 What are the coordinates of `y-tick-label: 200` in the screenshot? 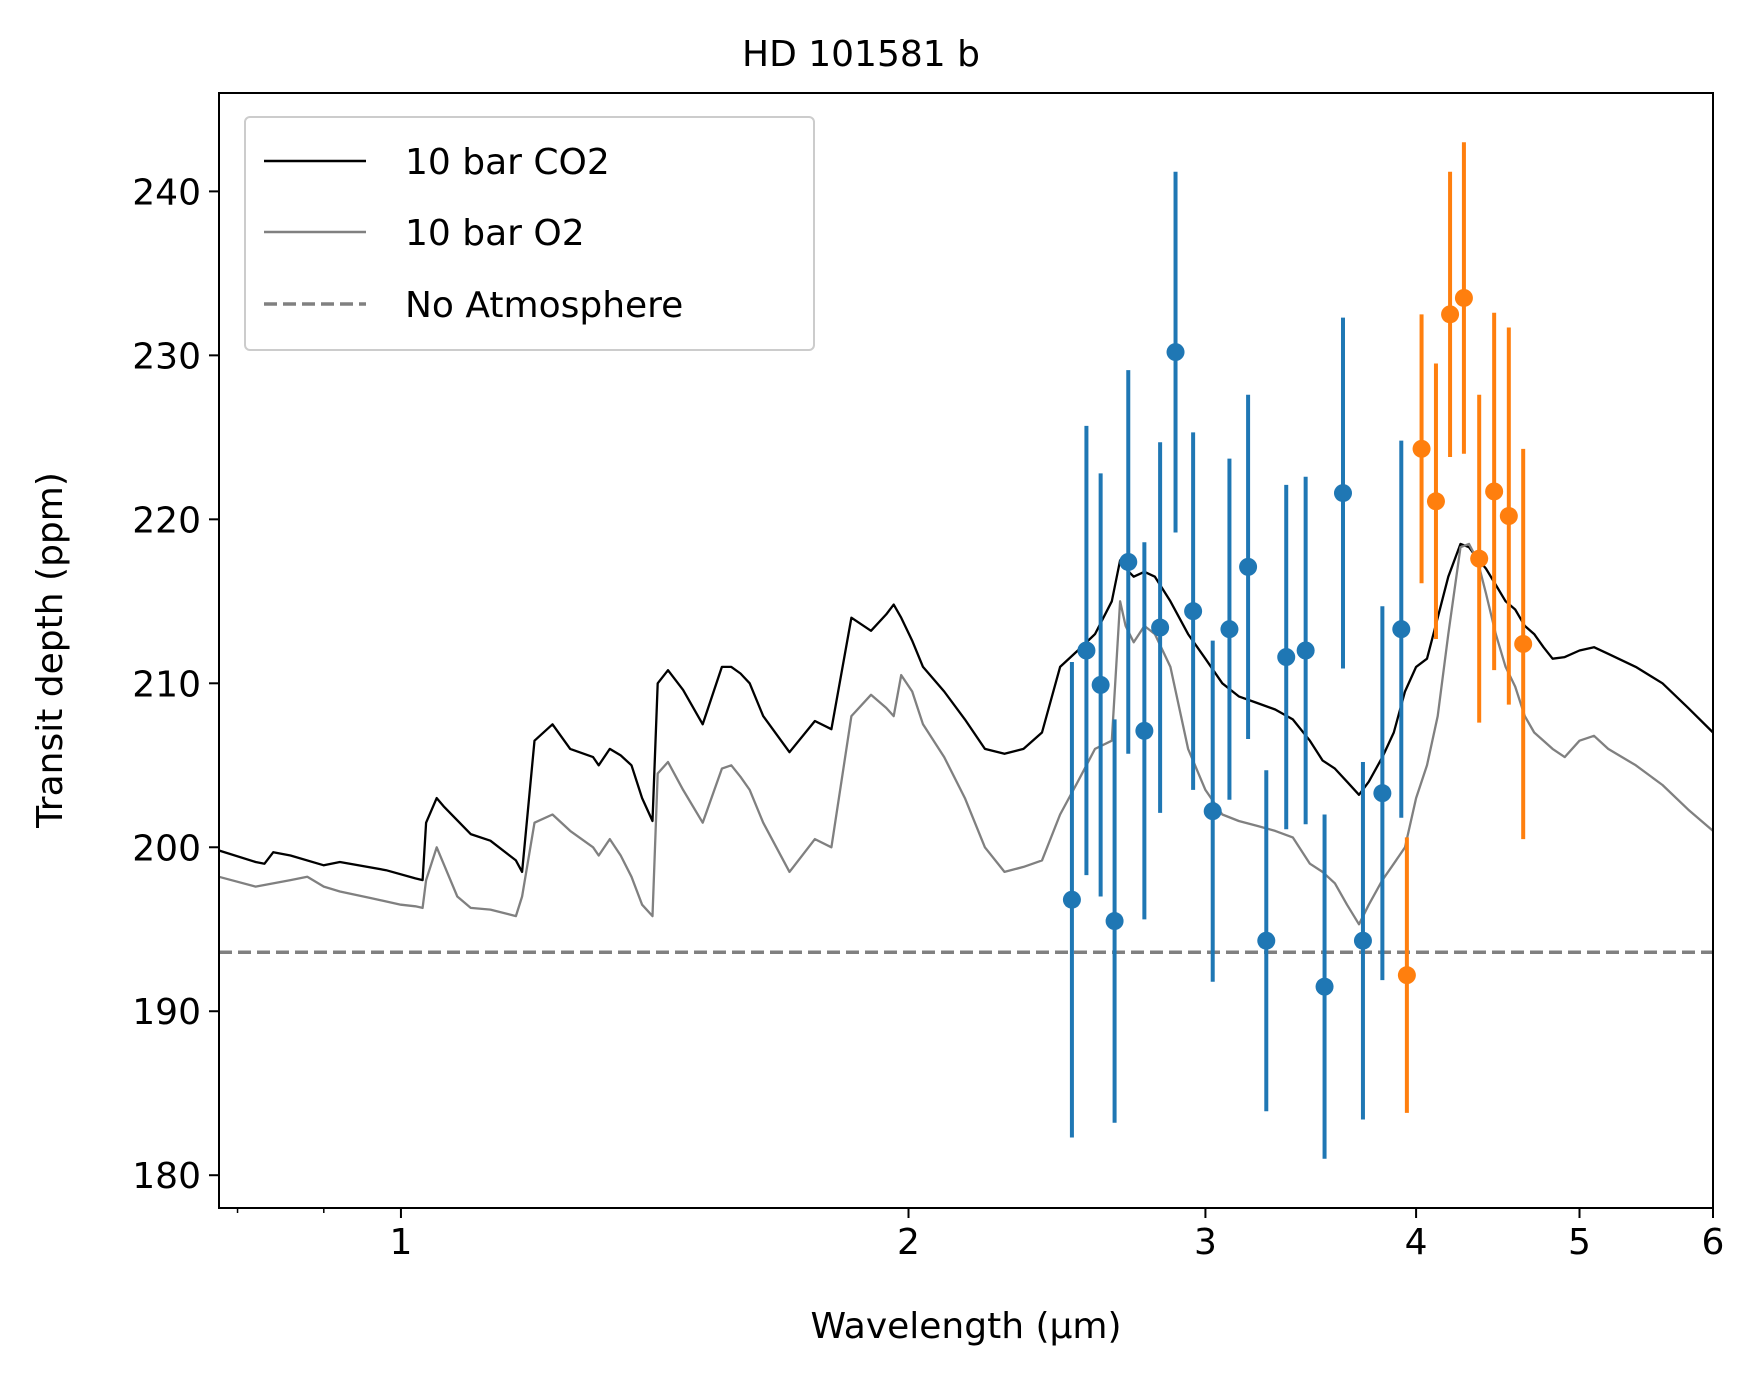 It's located at (166, 848).